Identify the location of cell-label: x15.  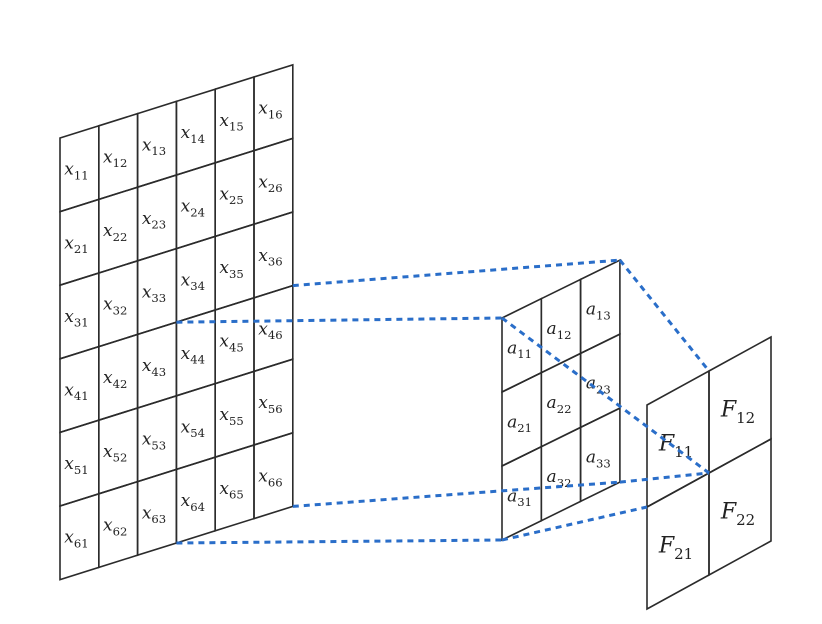
(231, 122).